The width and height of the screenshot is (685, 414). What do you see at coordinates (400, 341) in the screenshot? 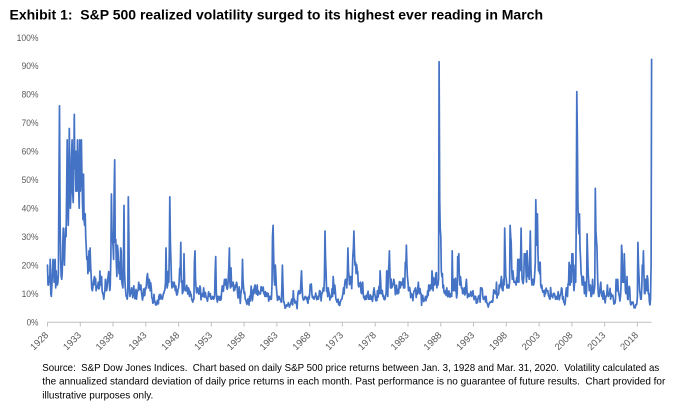
I see `svg-text: 1983` at bounding box center [400, 341].